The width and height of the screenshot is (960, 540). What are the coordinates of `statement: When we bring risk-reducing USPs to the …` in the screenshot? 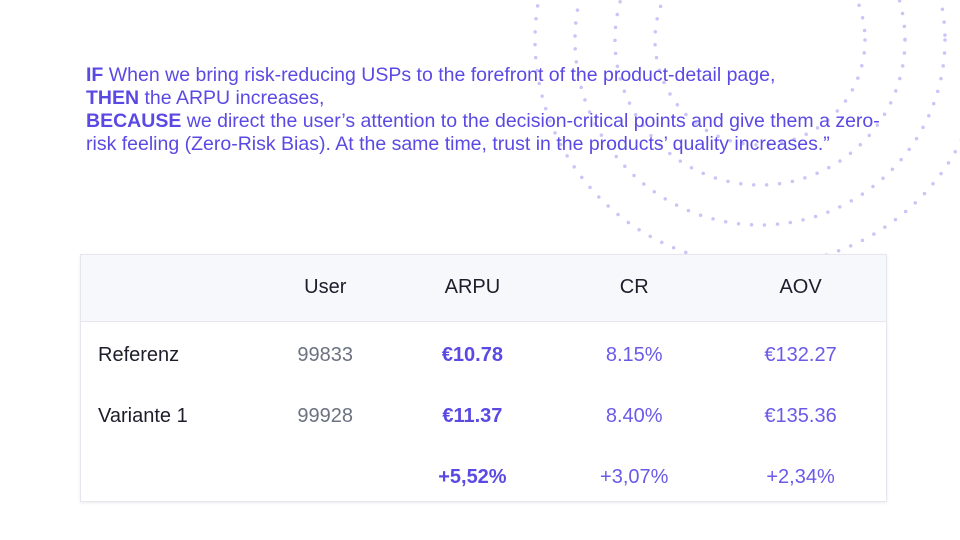 It's located at (442, 75).